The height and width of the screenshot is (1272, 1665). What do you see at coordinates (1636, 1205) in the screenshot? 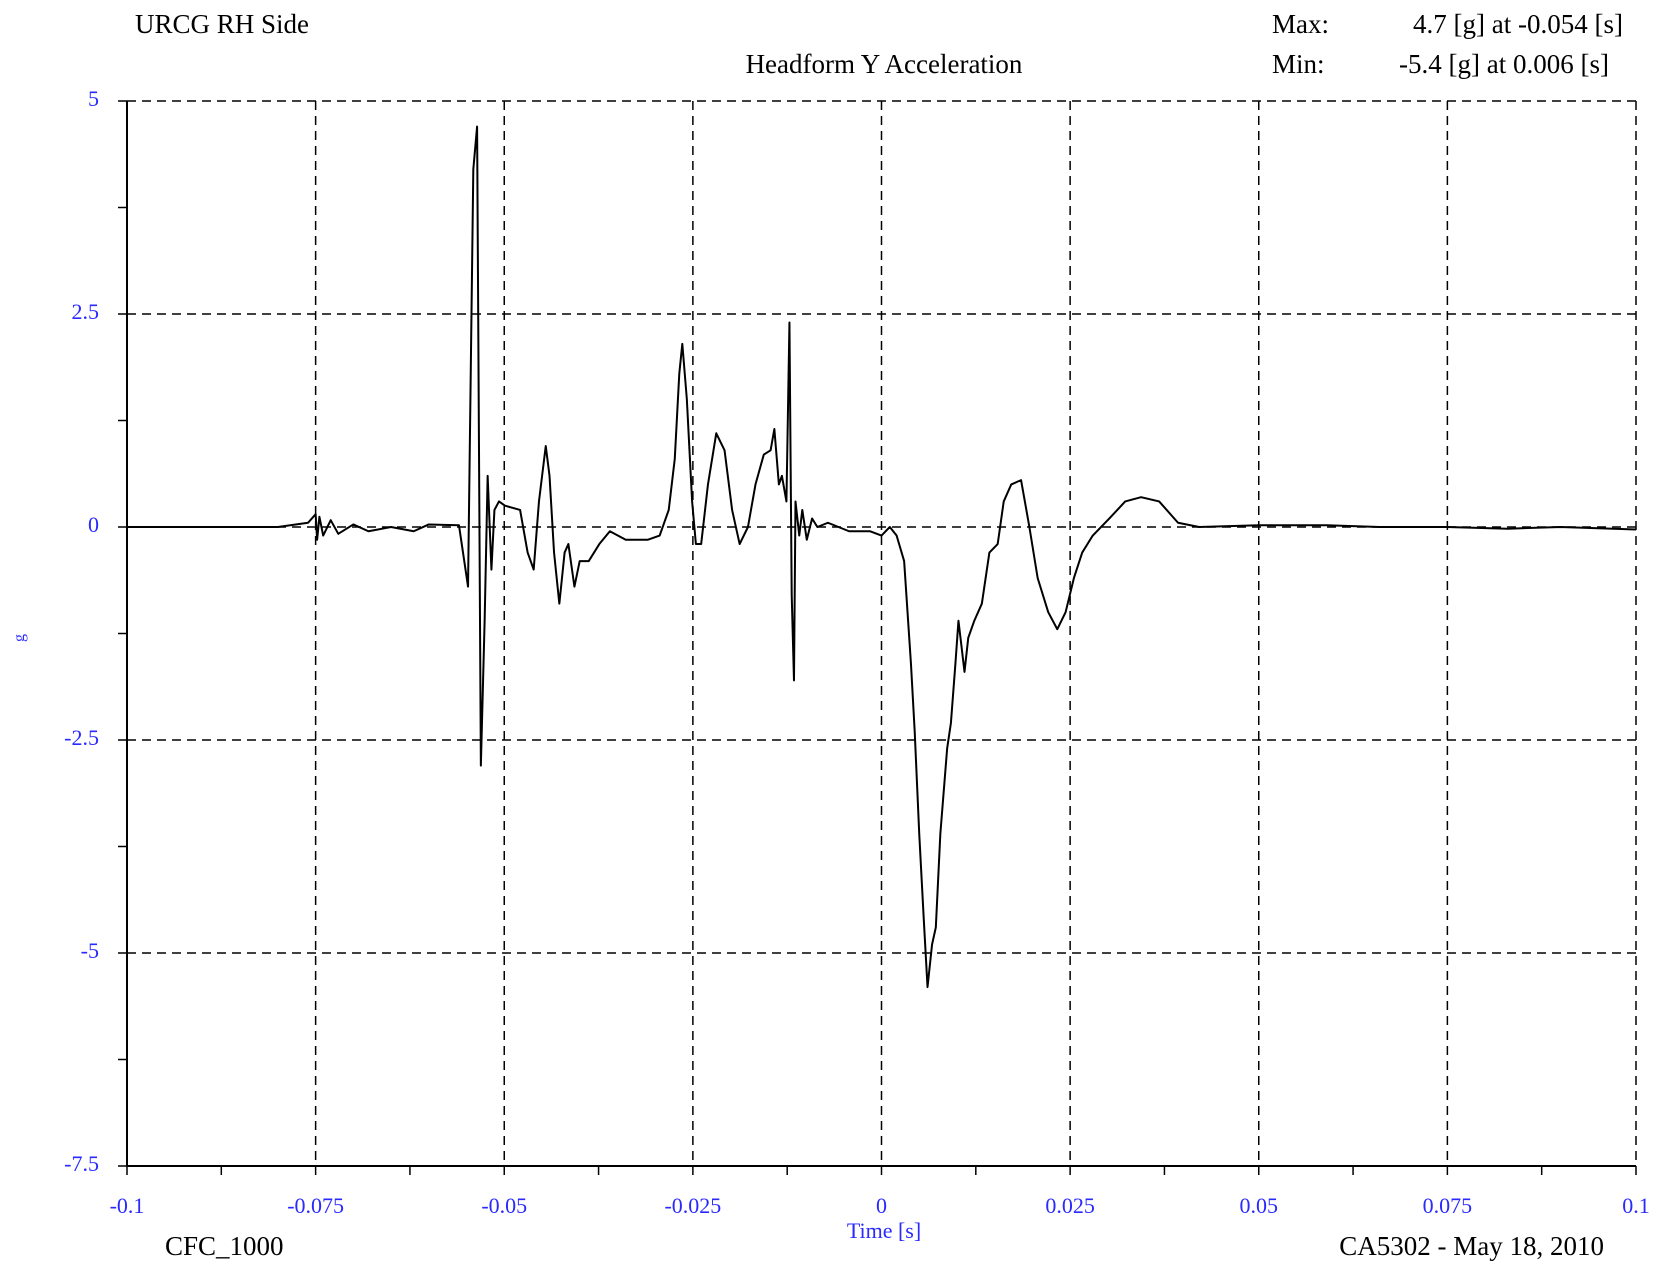
I see `x-tick-label: 0.1` at bounding box center [1636, 1205].